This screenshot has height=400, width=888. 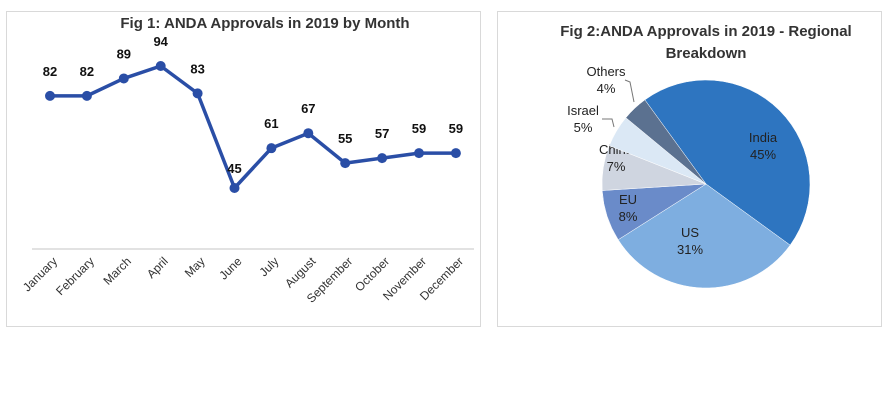 I want to click on slice-percent: 7%, so click(x=616, y=166).